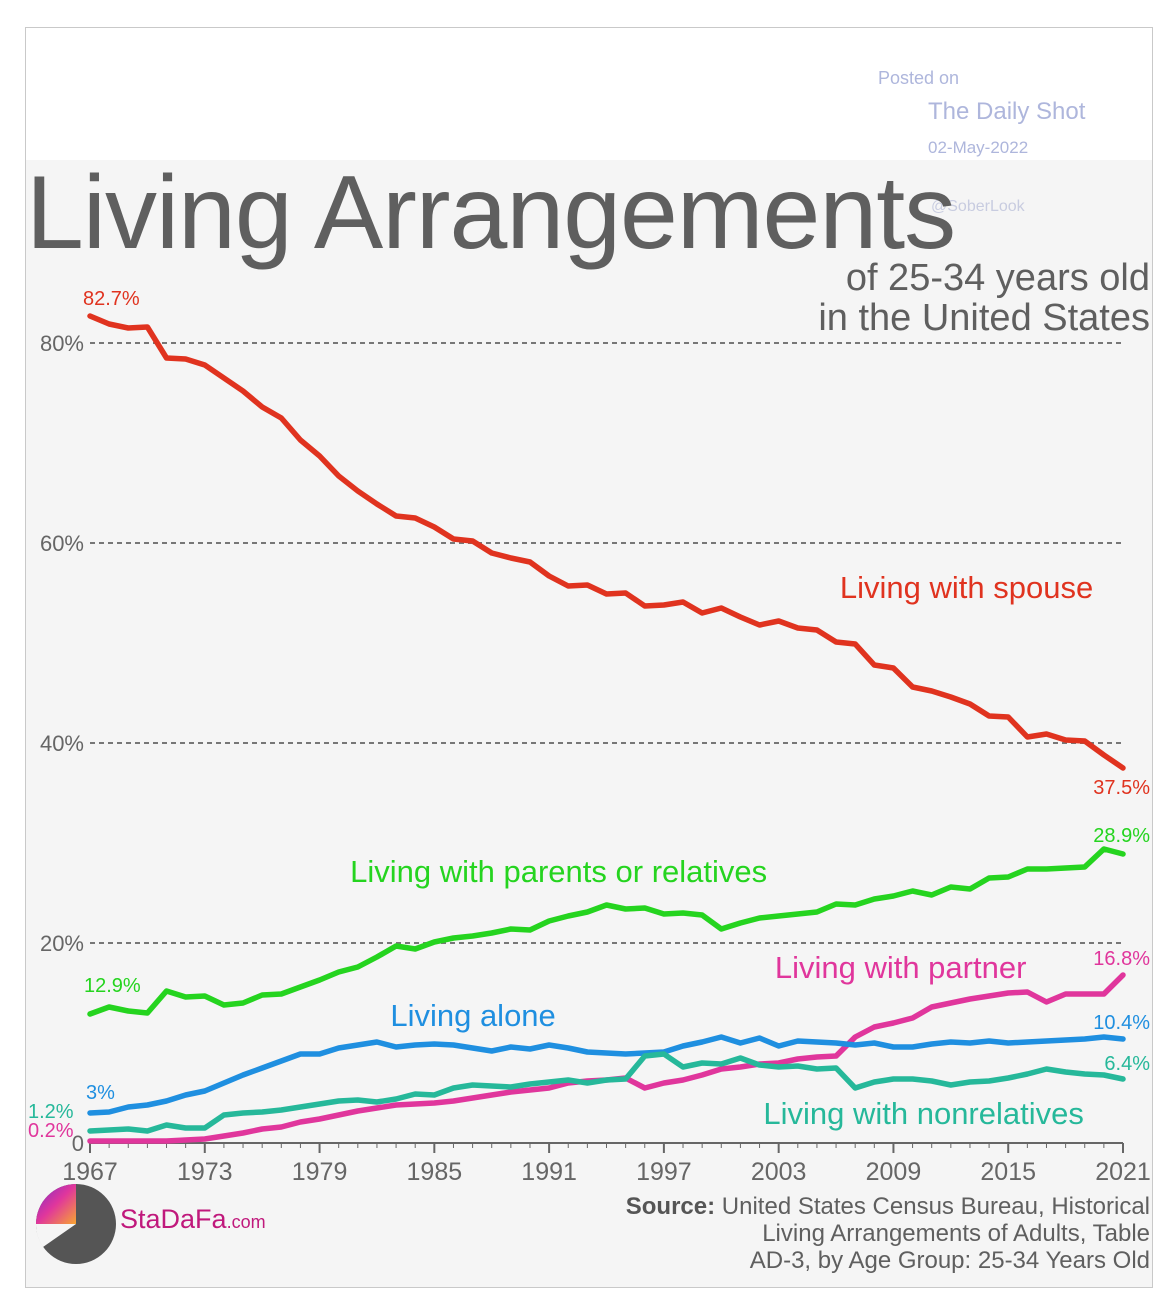  What do you see at coordinates (78, 1143) in the screenshot?
I see `y-tick-label: 0` at bounding box center [78, 1143].